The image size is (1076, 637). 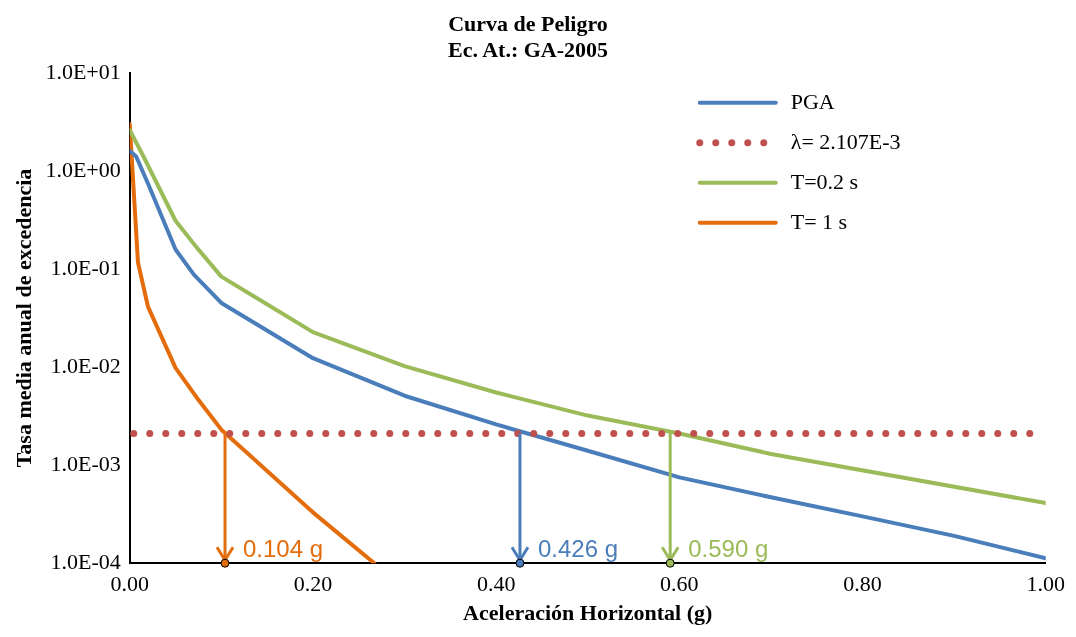 What do you see at coordinates (679, 584) in the screenshot?
I see `x-tick-label: 0.60` at bounding box center [679, 584].